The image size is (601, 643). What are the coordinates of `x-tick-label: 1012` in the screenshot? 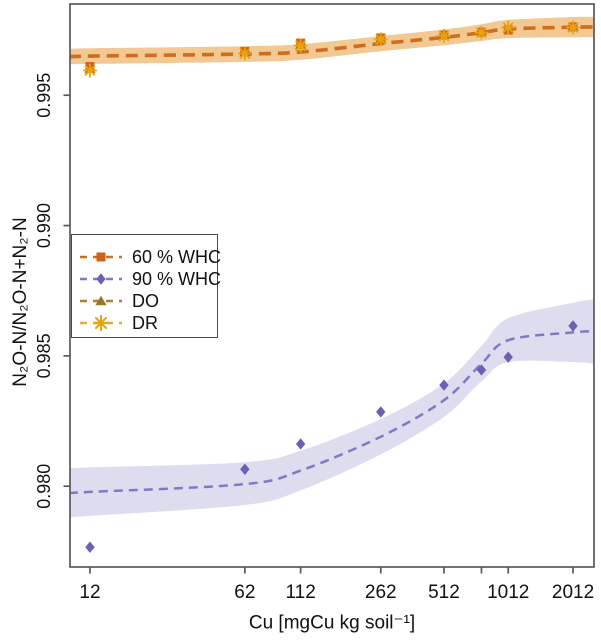 It's located at (508, 592).